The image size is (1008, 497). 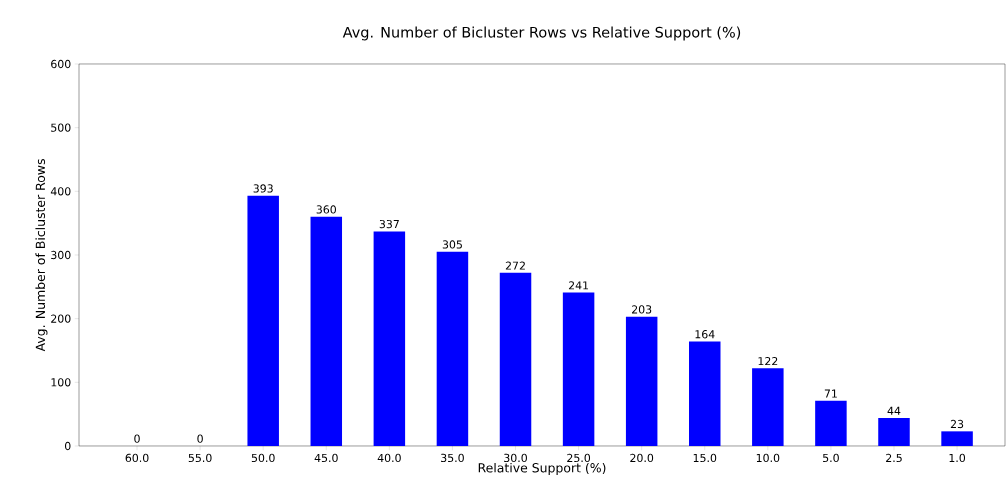 What do you see at coordinates (705, 458) in the screenshot?
I see `x-tick-label: 15.0` at bounding box center [705, 458].